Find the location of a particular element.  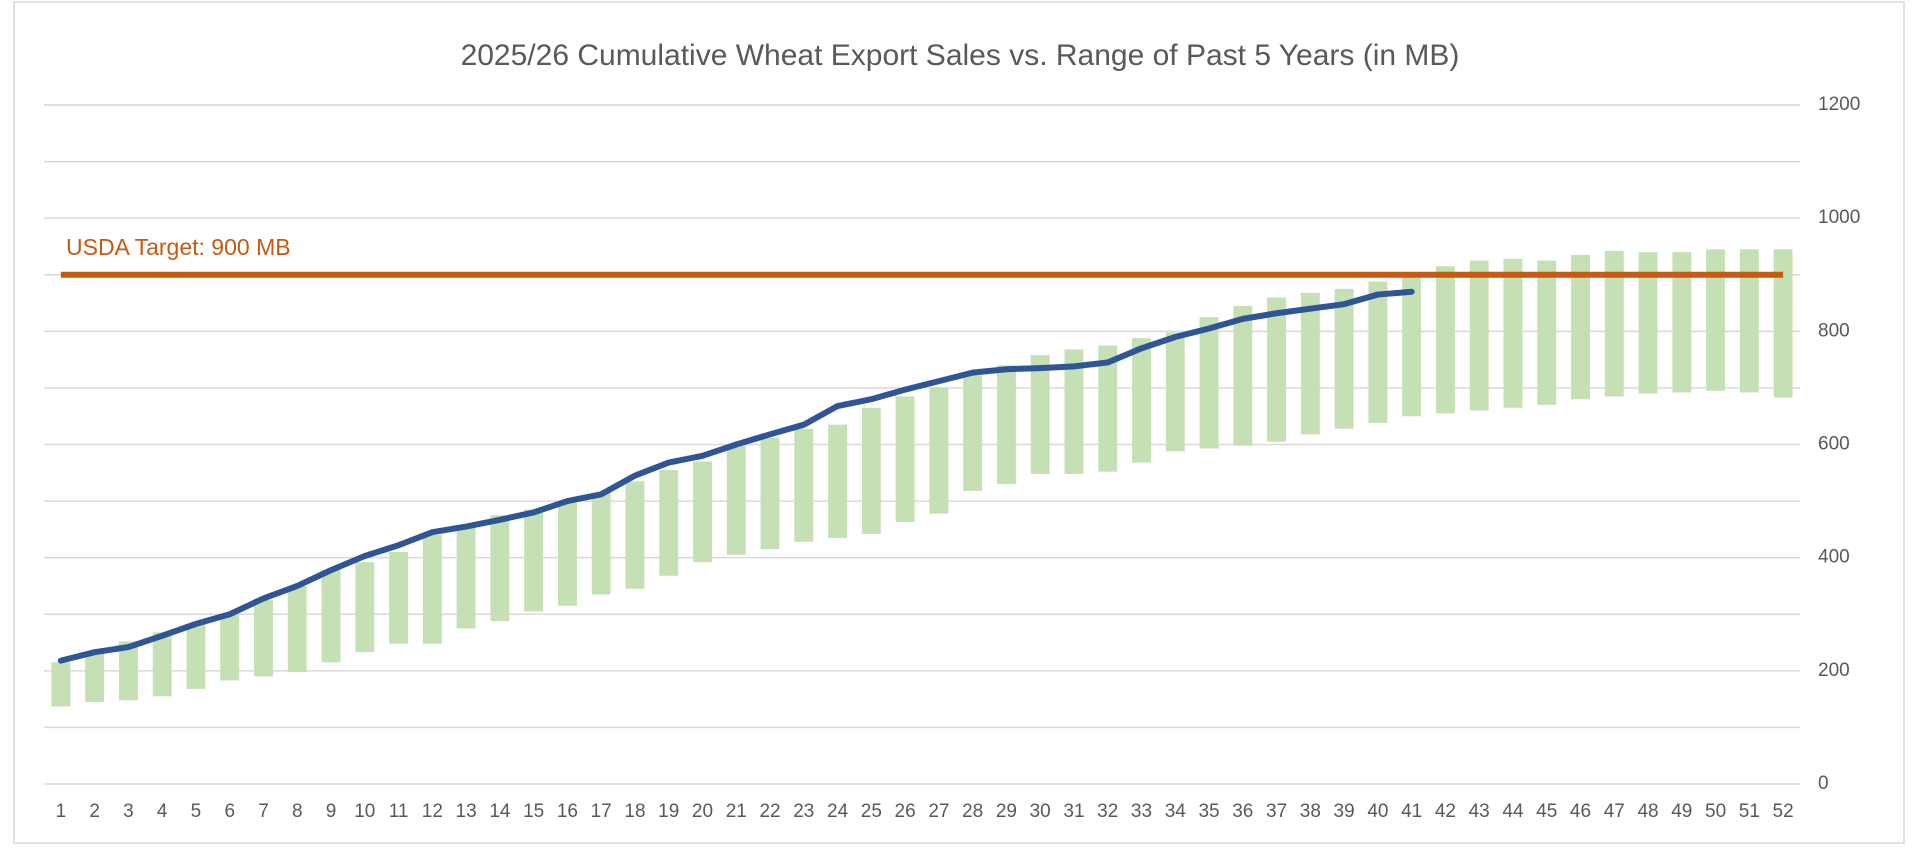

x-tick-label: 39 is located at coordinates (1344, 811).